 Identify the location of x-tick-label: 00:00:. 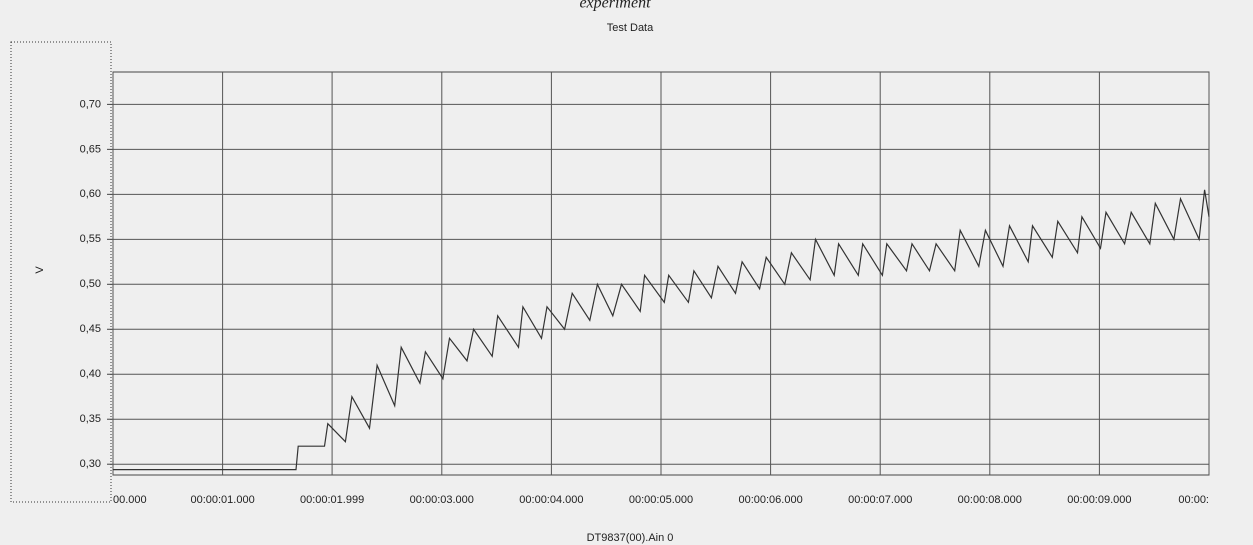
(1193, 500).